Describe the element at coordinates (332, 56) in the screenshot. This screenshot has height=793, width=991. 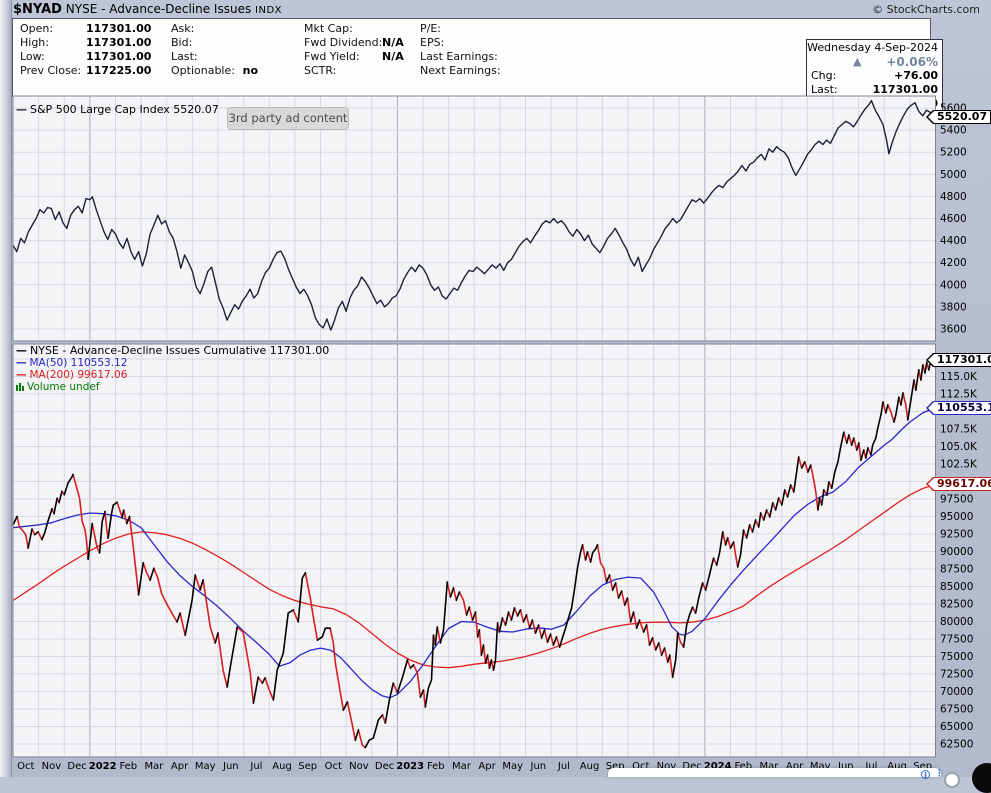
I see `quote-label: Fwd Yield:` at that location.